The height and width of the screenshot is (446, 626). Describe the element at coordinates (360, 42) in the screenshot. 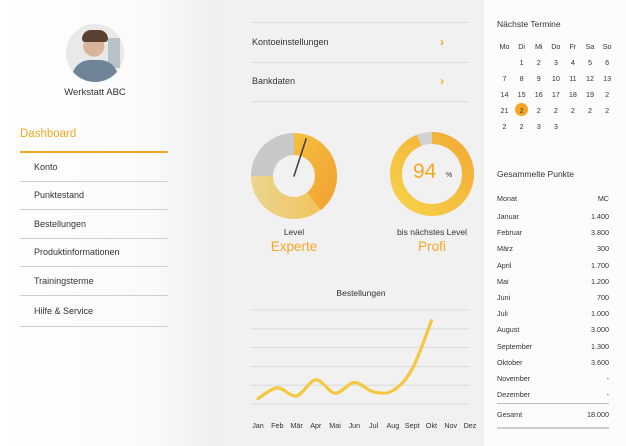

I see `kontoeinstellungen-row: Kontoeinstellungen ›` at that location.